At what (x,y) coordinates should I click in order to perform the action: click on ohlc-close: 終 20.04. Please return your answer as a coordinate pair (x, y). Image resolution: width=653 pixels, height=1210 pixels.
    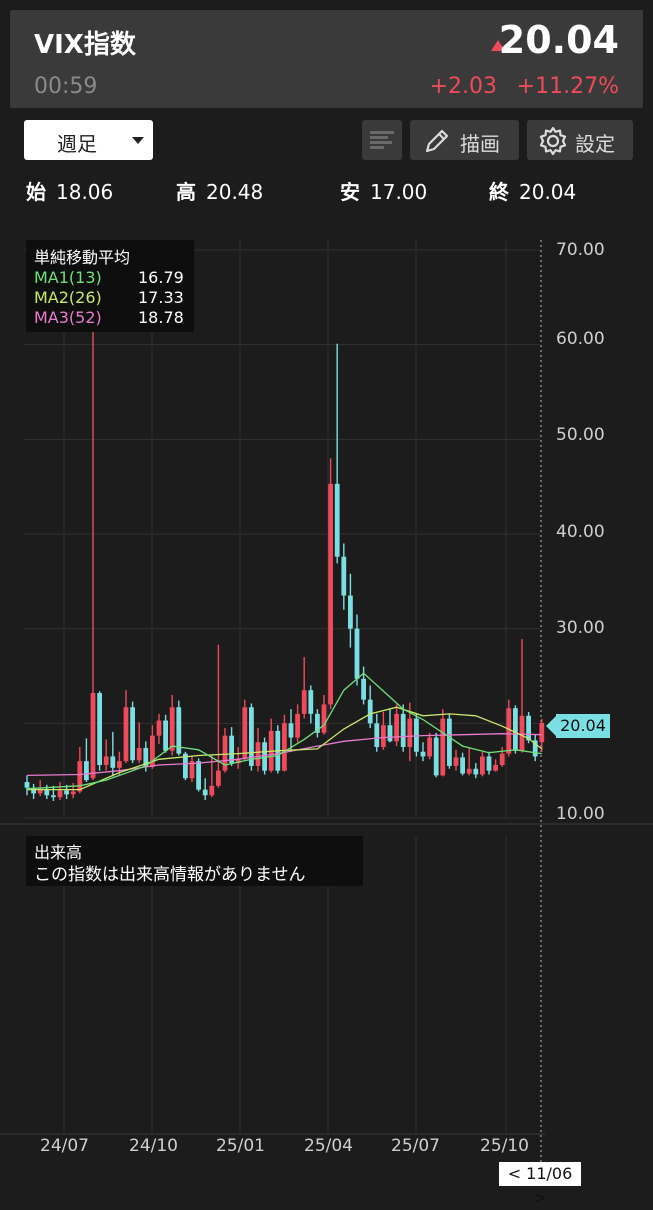
    Looking at the image, I should click on (533, 192).